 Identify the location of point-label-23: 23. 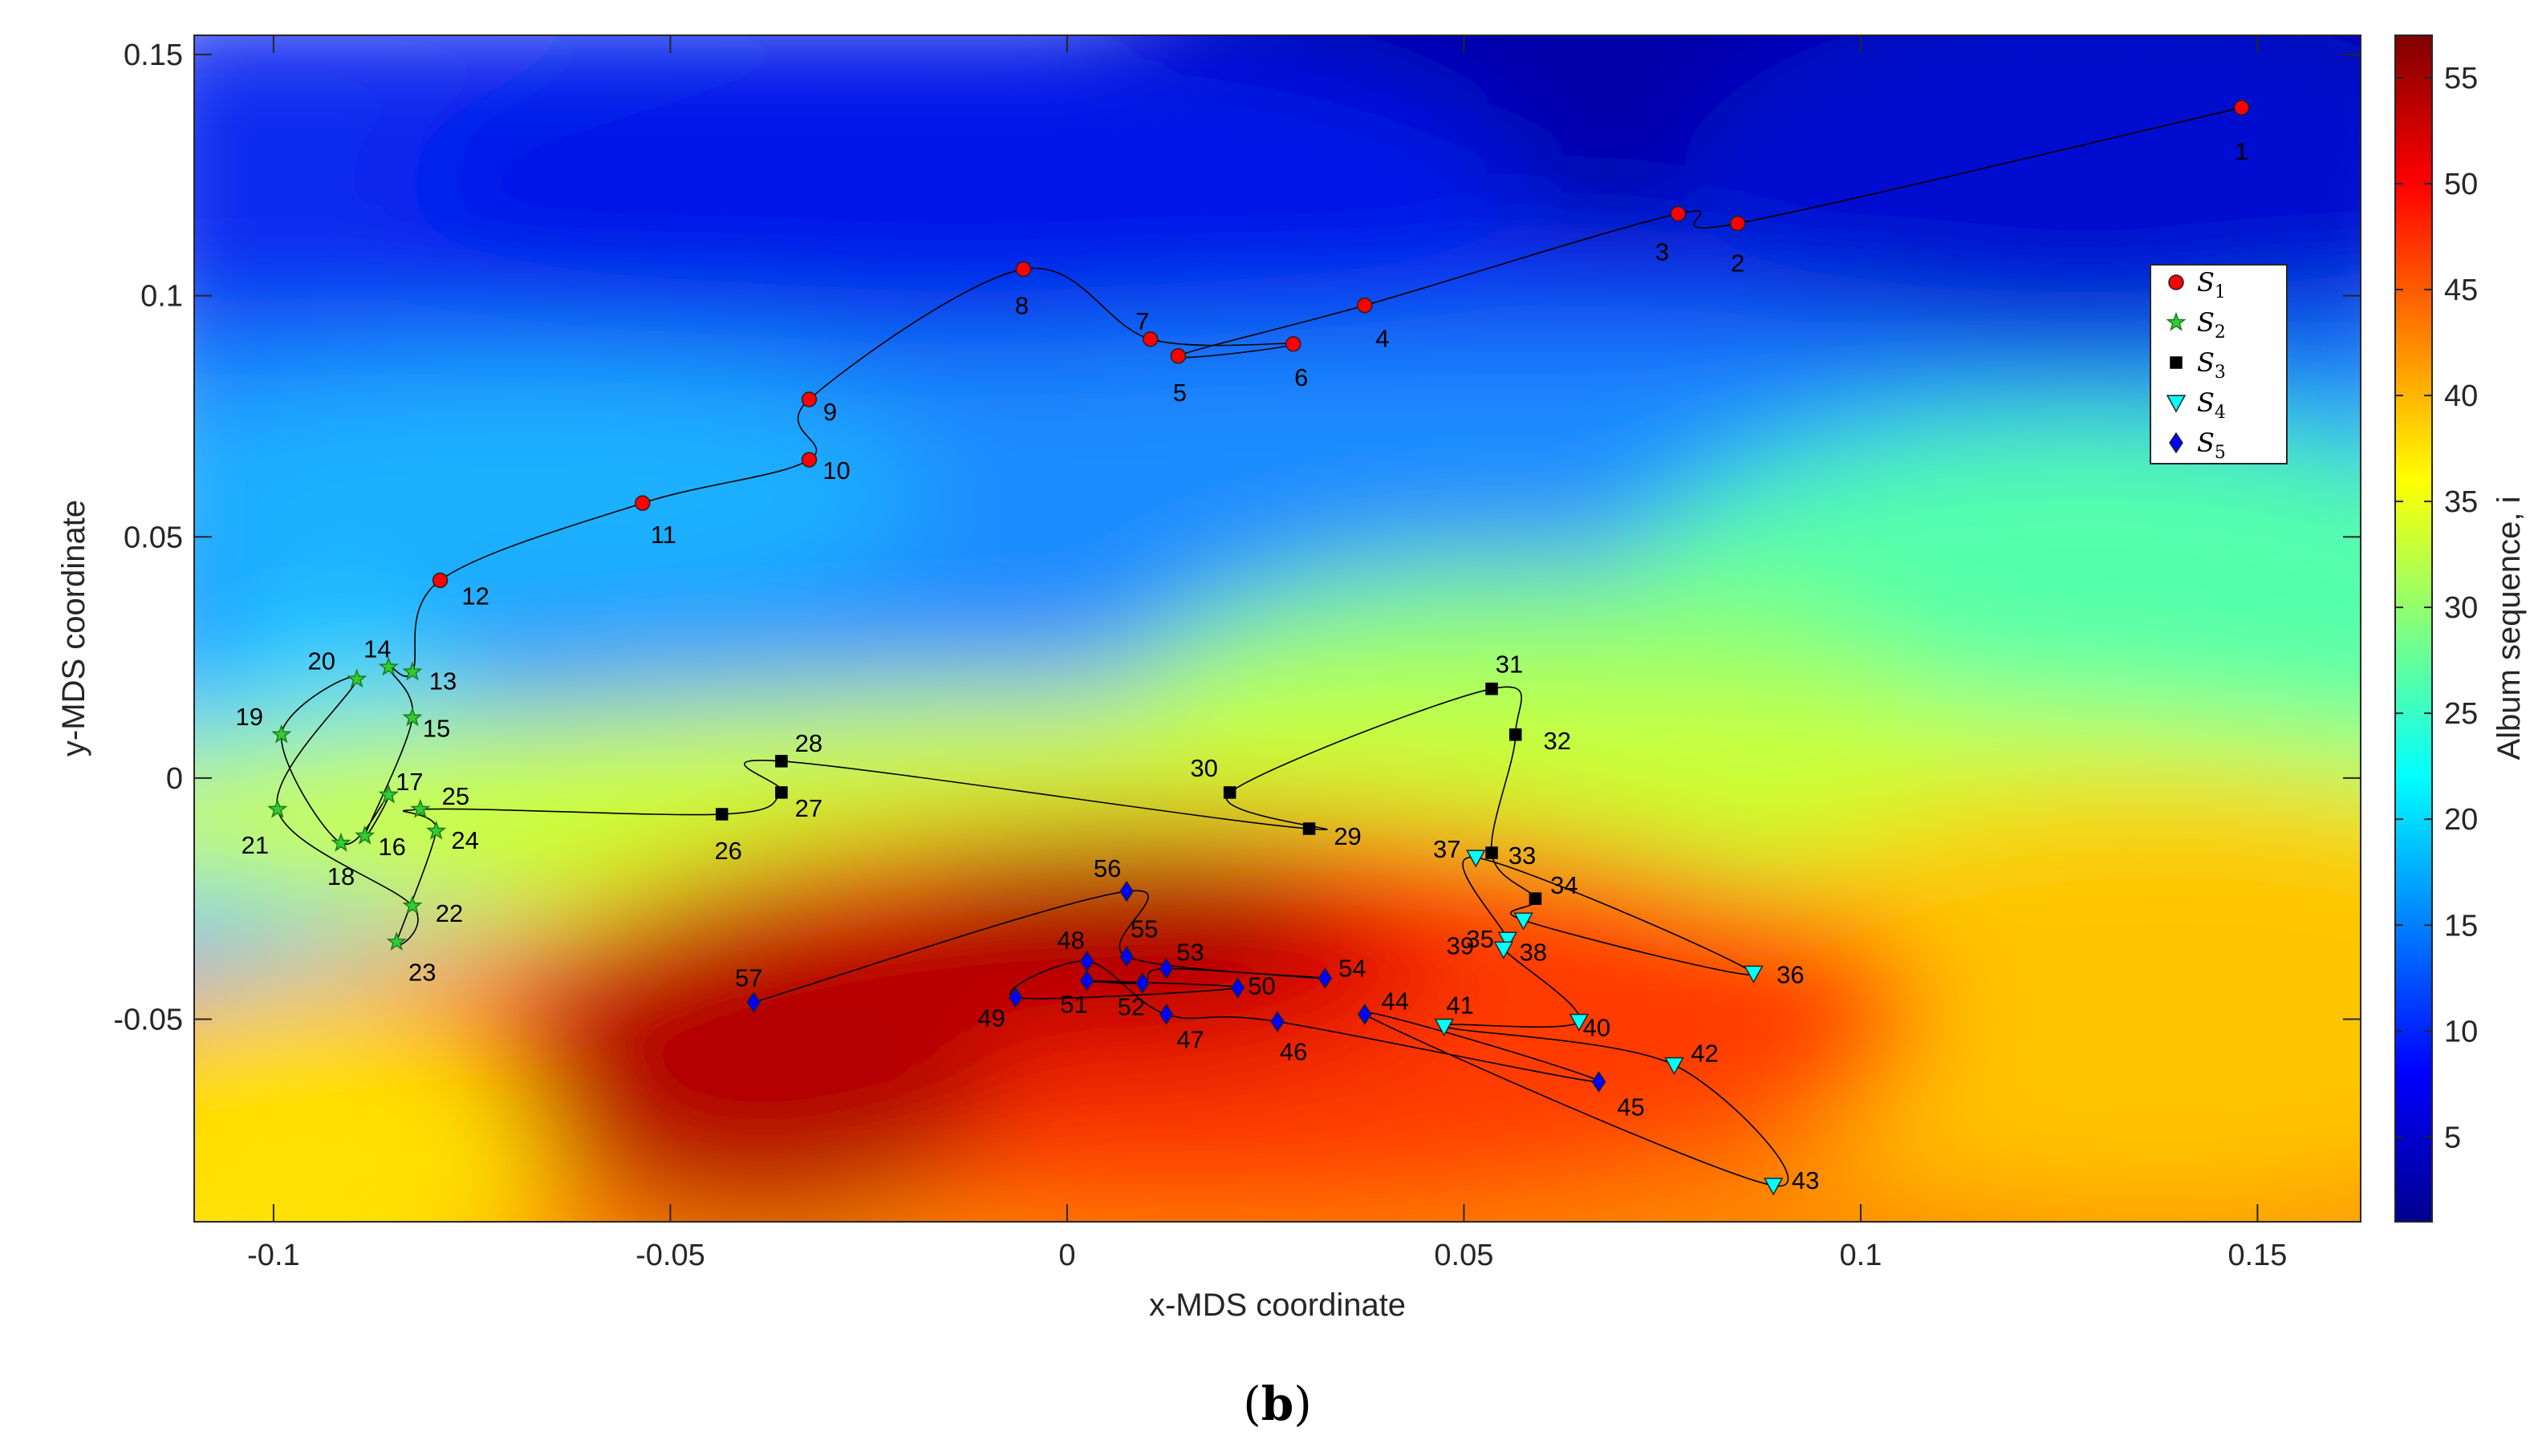
(422, 972).